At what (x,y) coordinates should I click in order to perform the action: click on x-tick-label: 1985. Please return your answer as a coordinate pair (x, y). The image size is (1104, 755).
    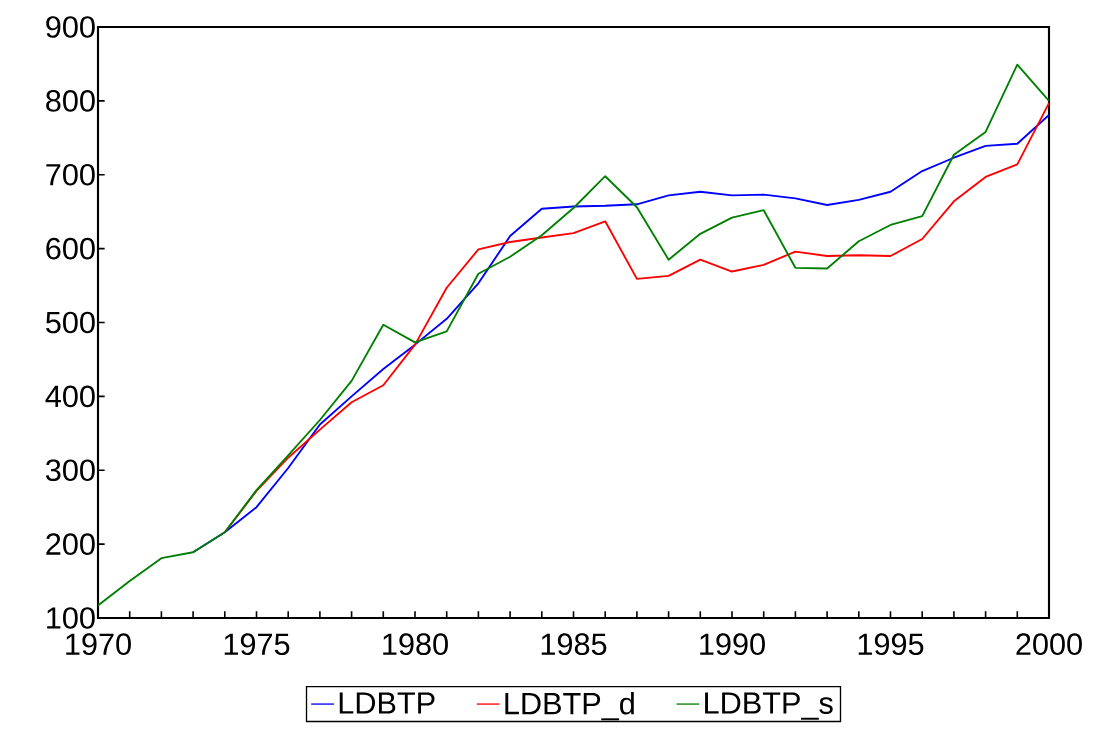
    Looking at the image, I should click on (574, 644).